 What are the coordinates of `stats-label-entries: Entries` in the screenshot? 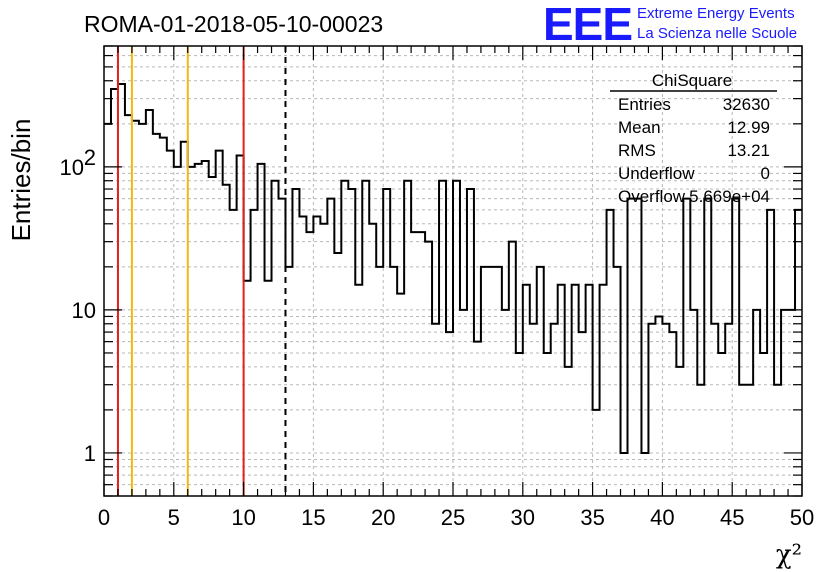 It's located at (644, 104).